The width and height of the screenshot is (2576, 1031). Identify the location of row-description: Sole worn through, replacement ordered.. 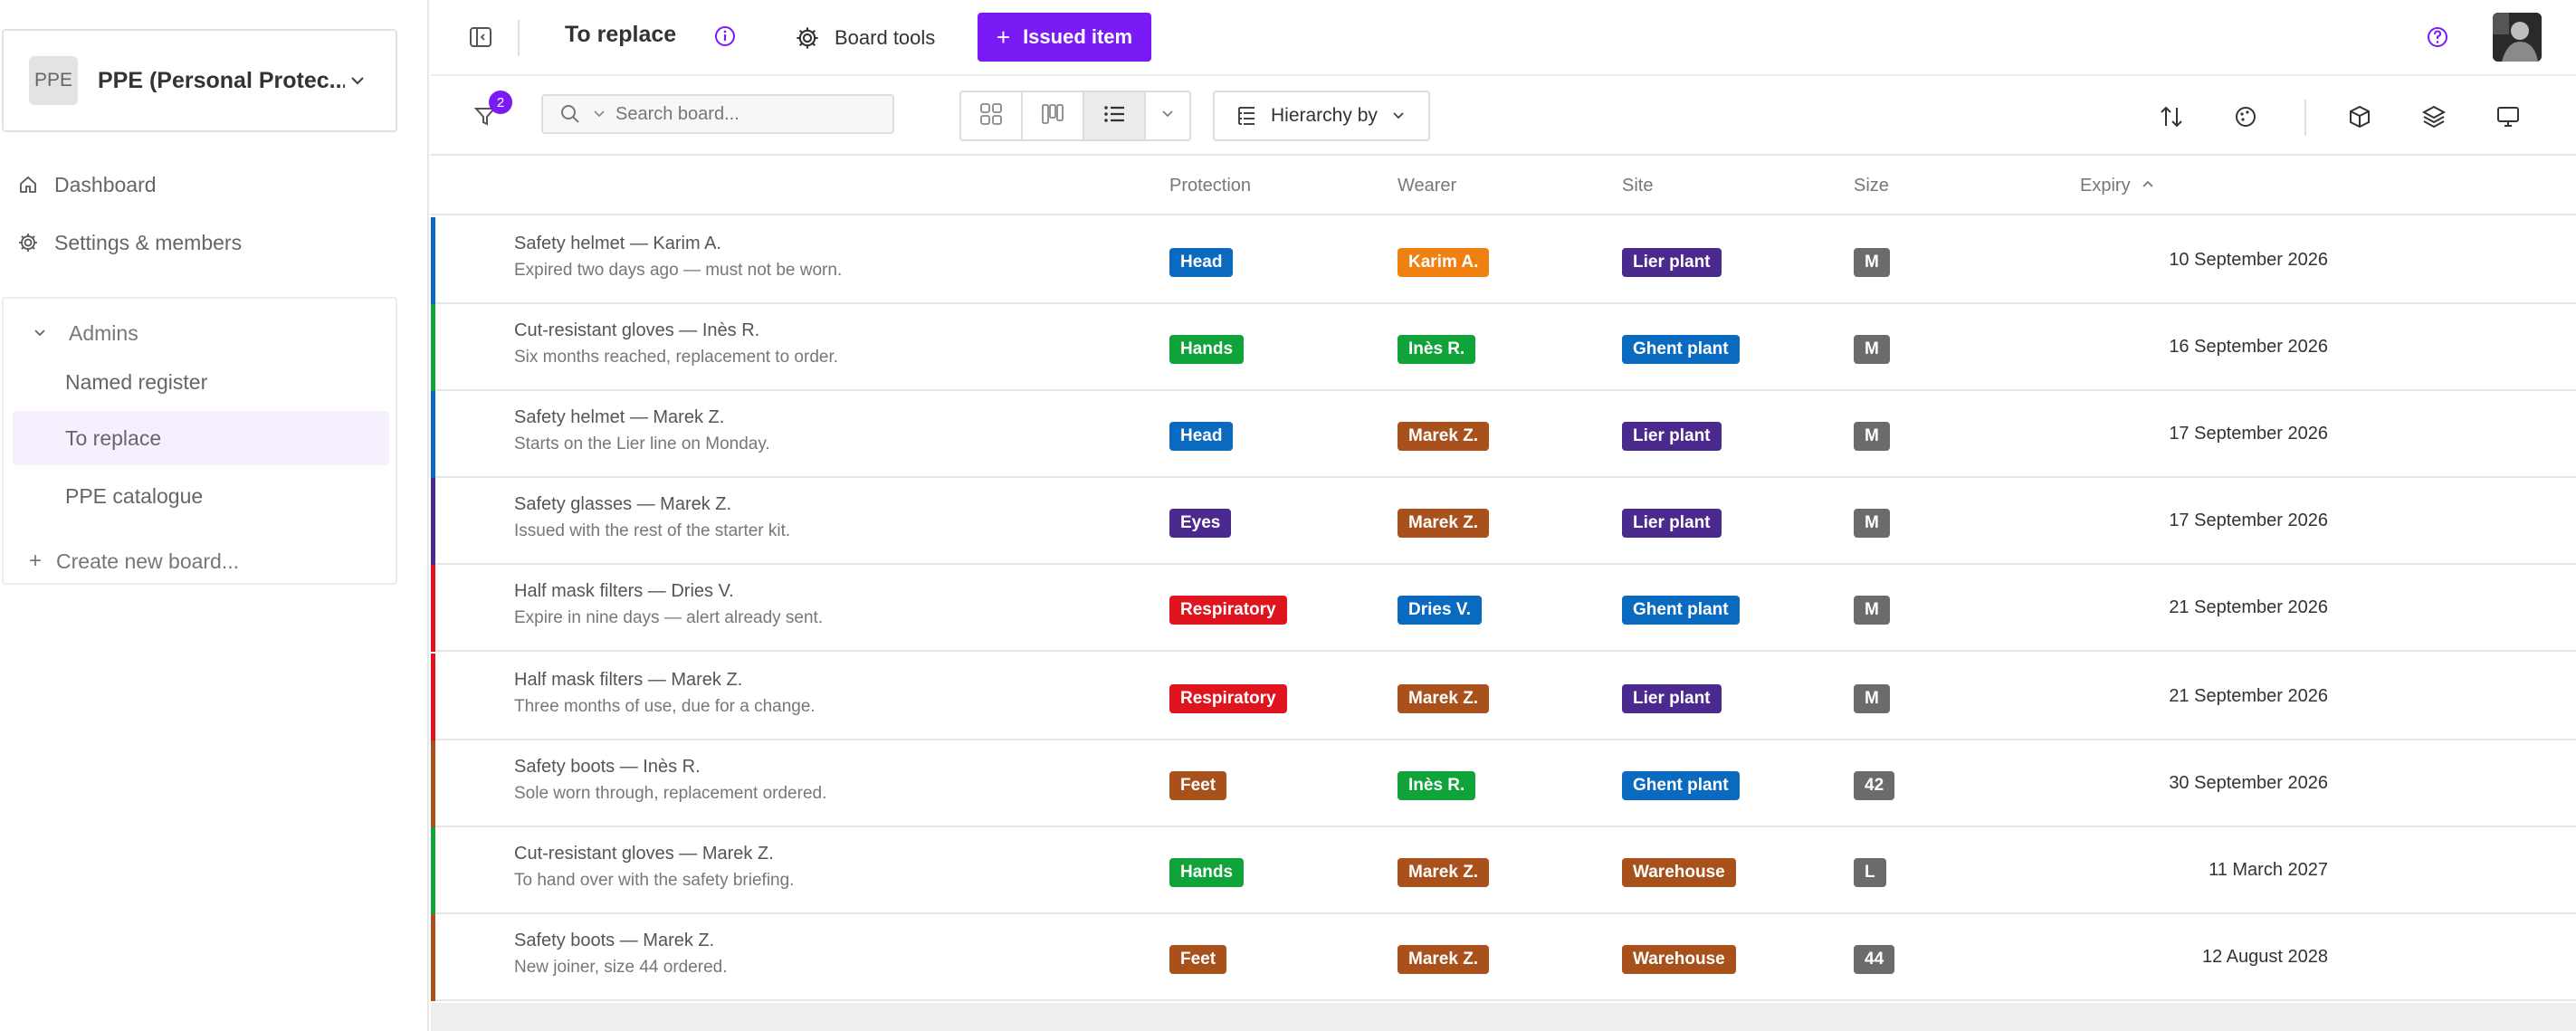
(671, 793).